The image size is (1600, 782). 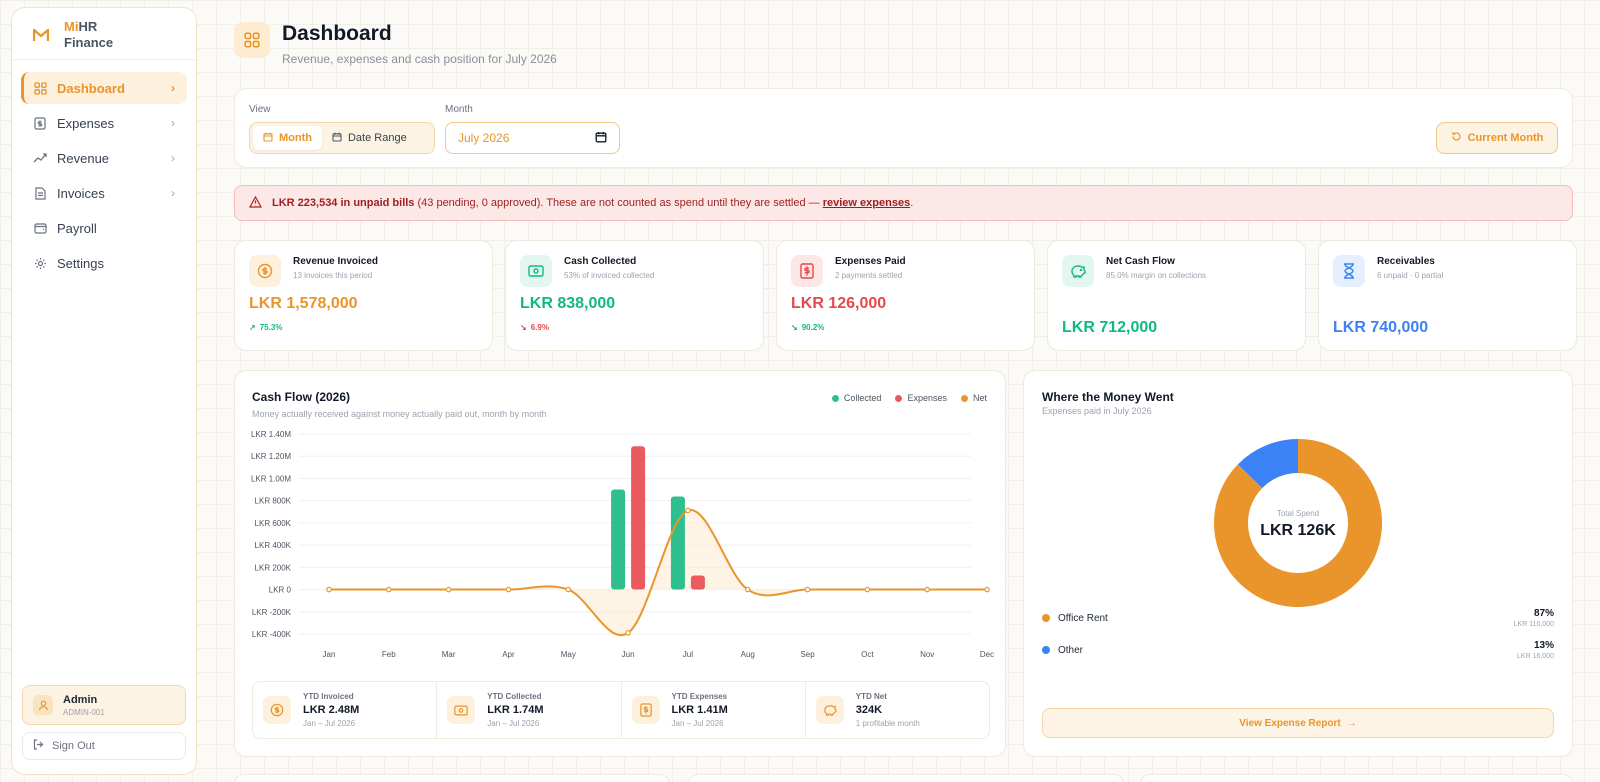 I want to click on x-tick-label: Mar, so click(x=449, y=654).